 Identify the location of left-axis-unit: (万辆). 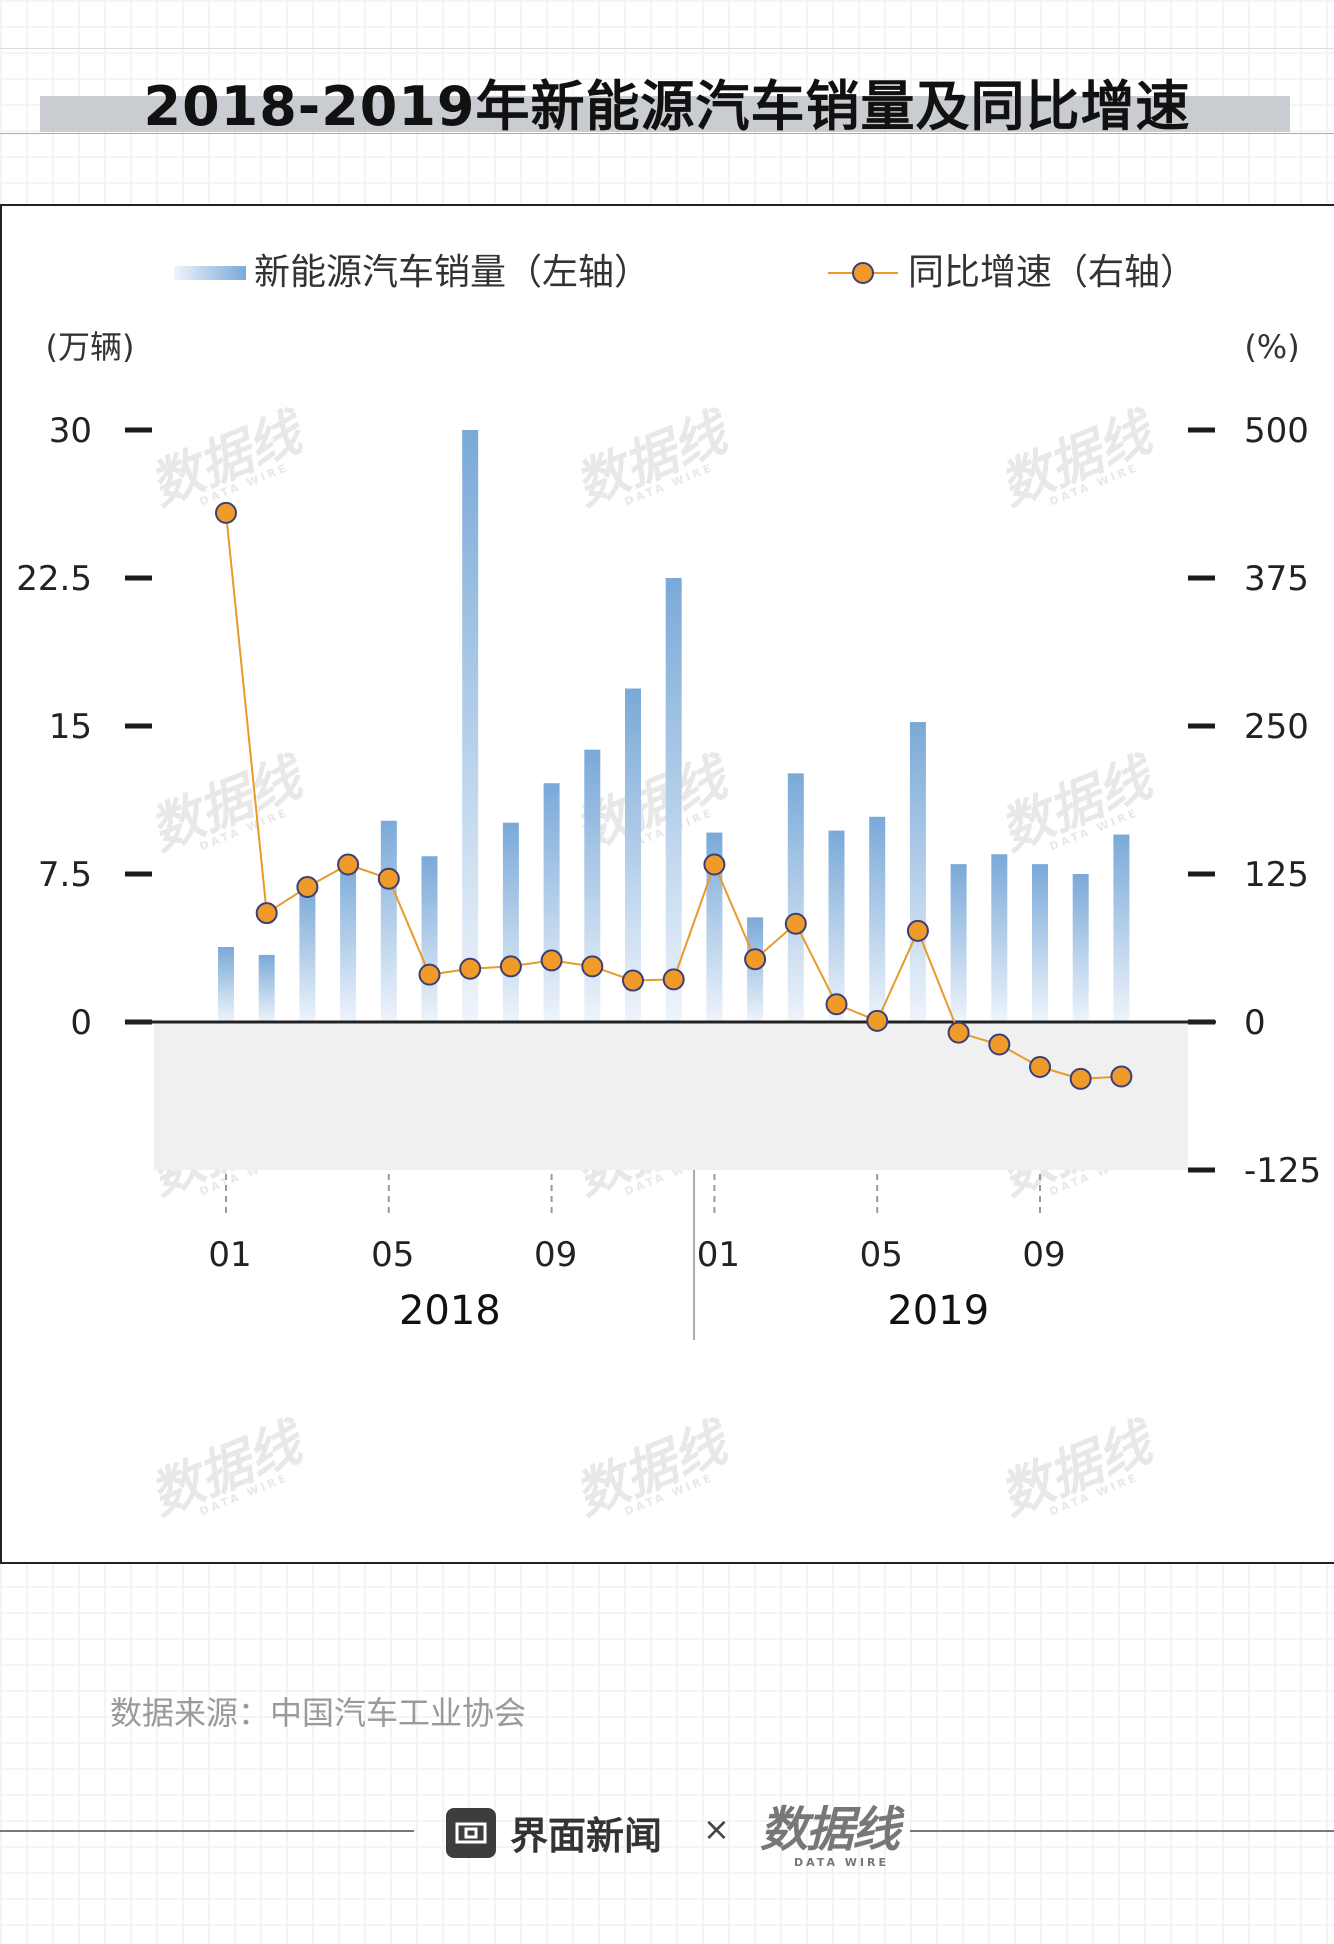
(90, 347).